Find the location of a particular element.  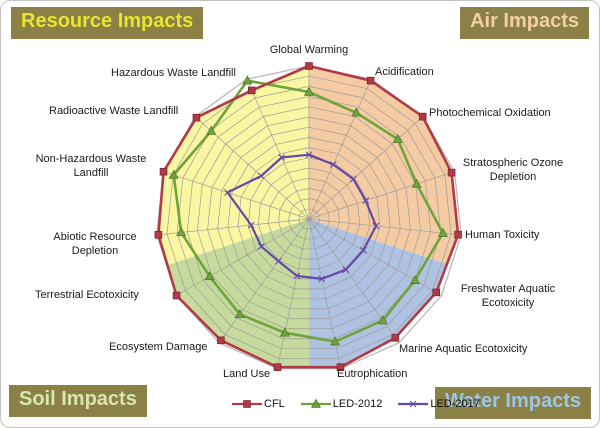

resource-impacts-badge: Resource Impacts is located at coordinates (107, 23).